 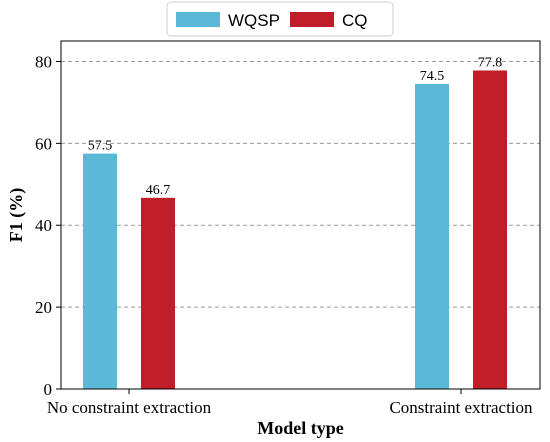 I want to click on x-axis-label: Model type, so click(x=300, y=428).